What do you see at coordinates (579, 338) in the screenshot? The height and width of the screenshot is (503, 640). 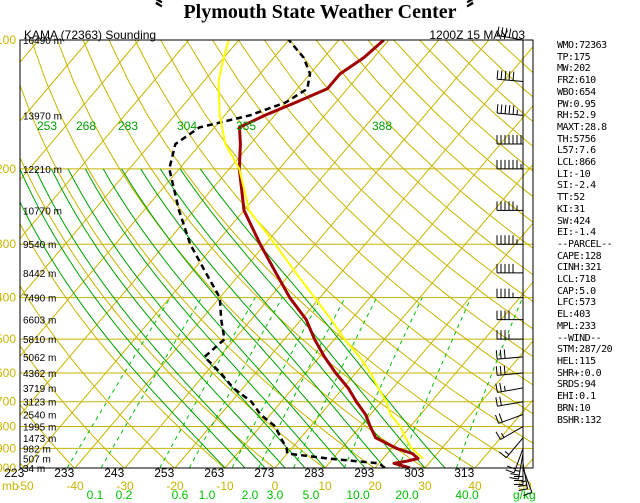 I see `stats-line: --WIND--` at bounding box center [579, 338].